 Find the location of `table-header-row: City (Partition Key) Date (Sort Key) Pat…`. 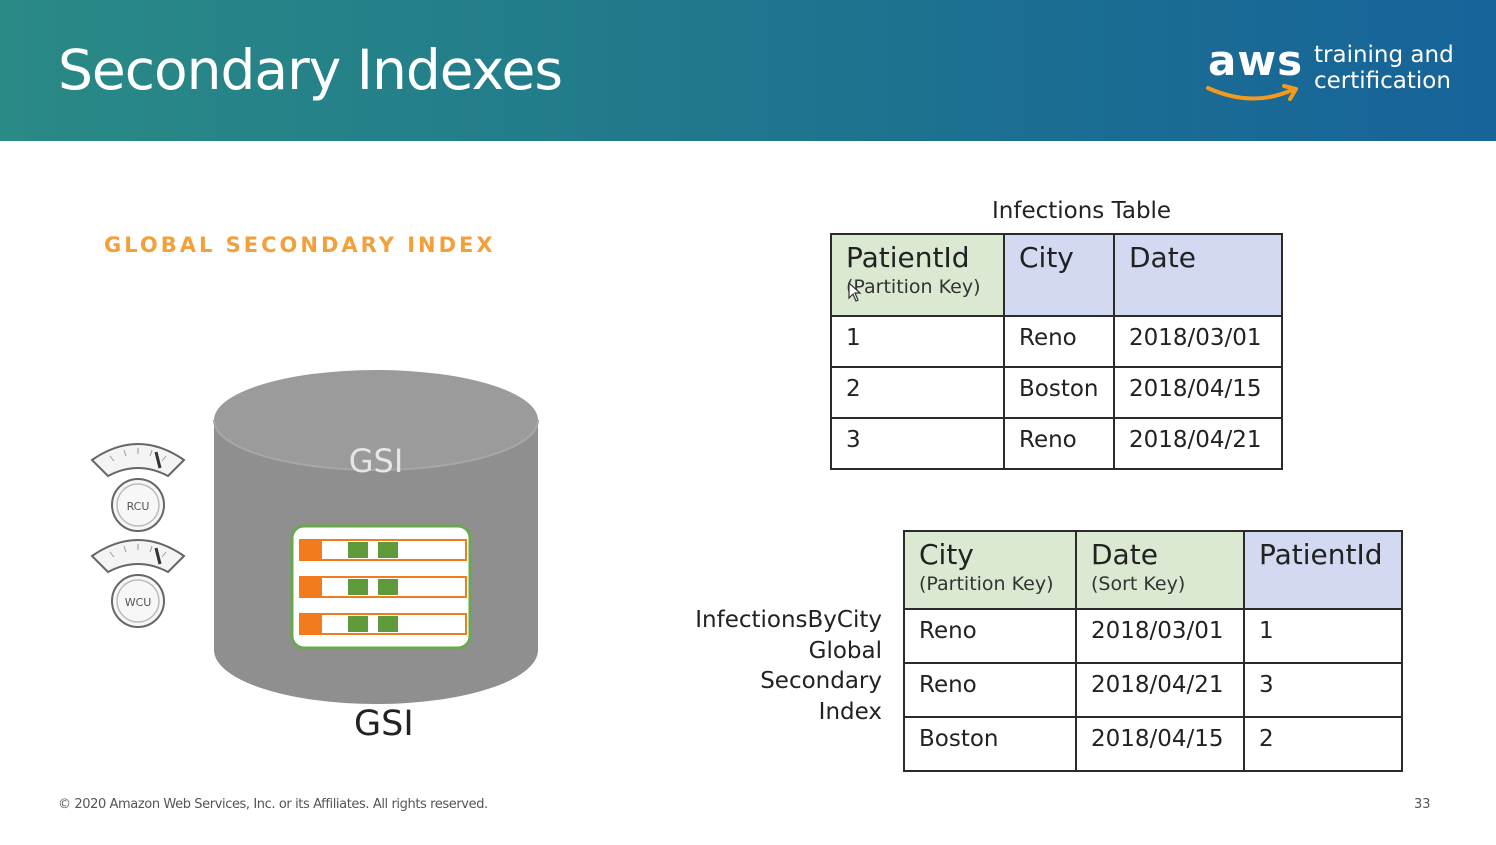

table-header-row: City (Partition Key) Date (Sort Key) Pat… is located at coordinates (1153, 570).